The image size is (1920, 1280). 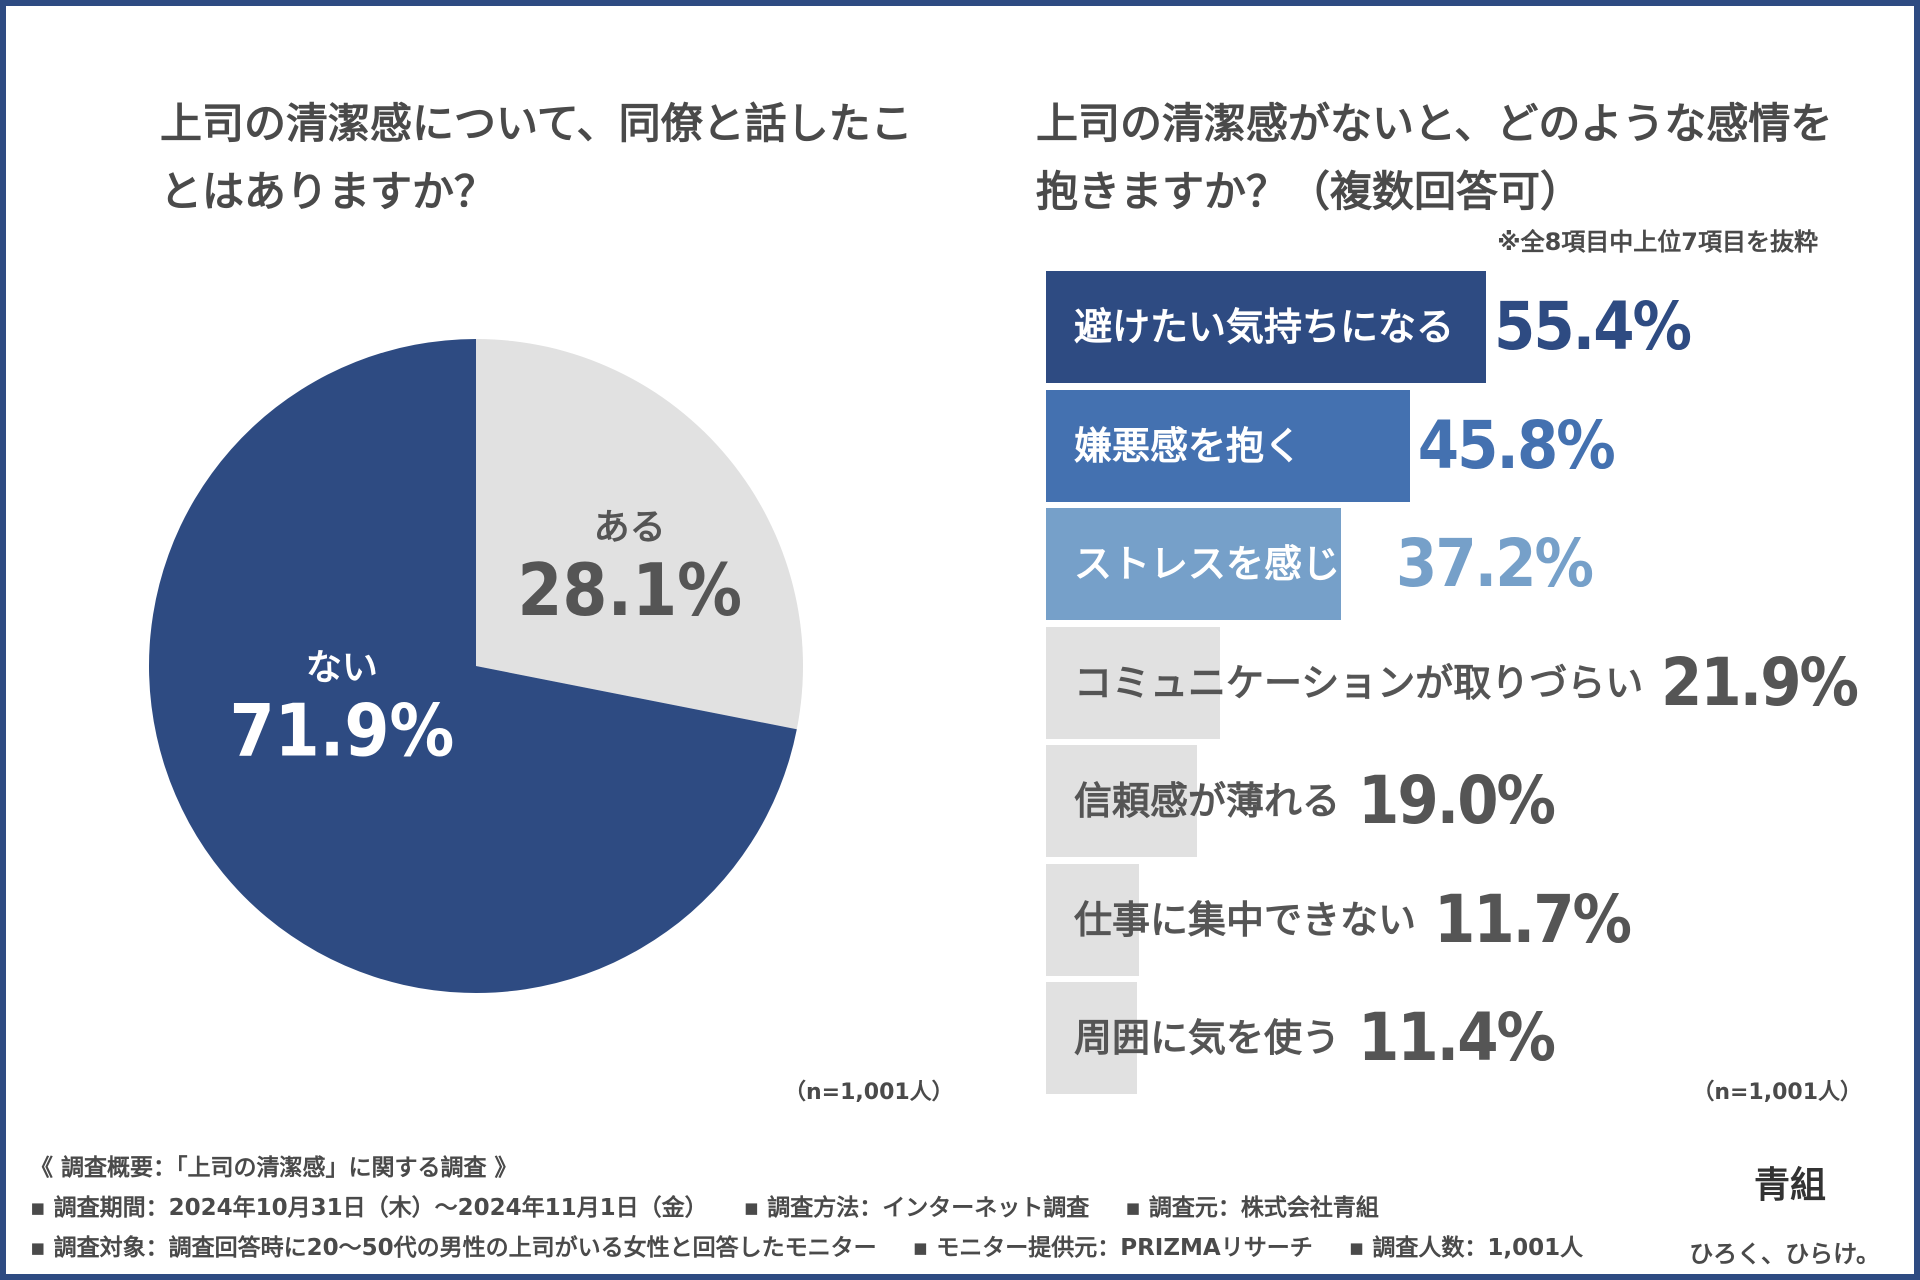 What do you see at coordinates (536, 157) in the screenshot?
I see `pie-chart-title: 上司の清潔感について、同僚と話したことはありますか？` at bounding box center [536, 157].